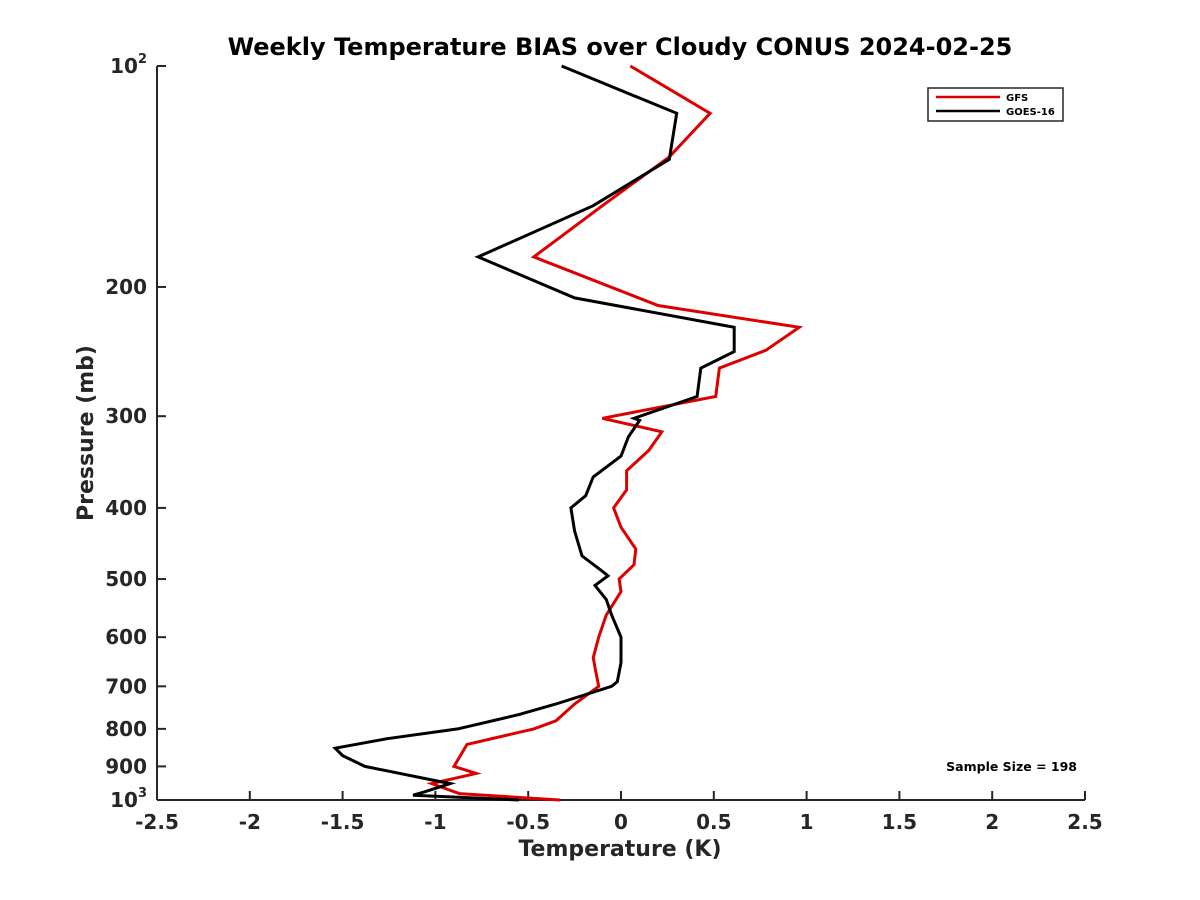  Describe the element at coordinates (343, 822) in the screenshot. I see `x-tick-label: -1.5` at that location.